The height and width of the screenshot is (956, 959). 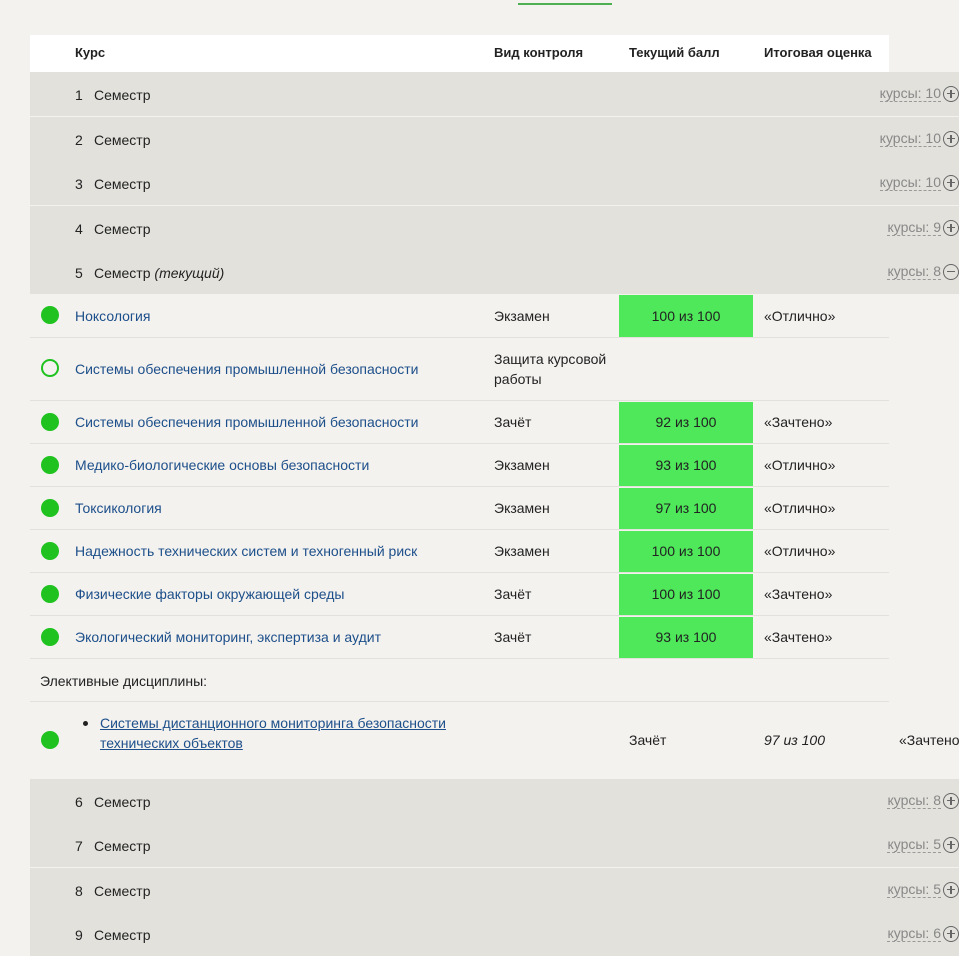 What do you see at coordinates (539, 52) in the screenshot?
I see `header-control-type: Вид контроля` at bounding box center [539, 52].